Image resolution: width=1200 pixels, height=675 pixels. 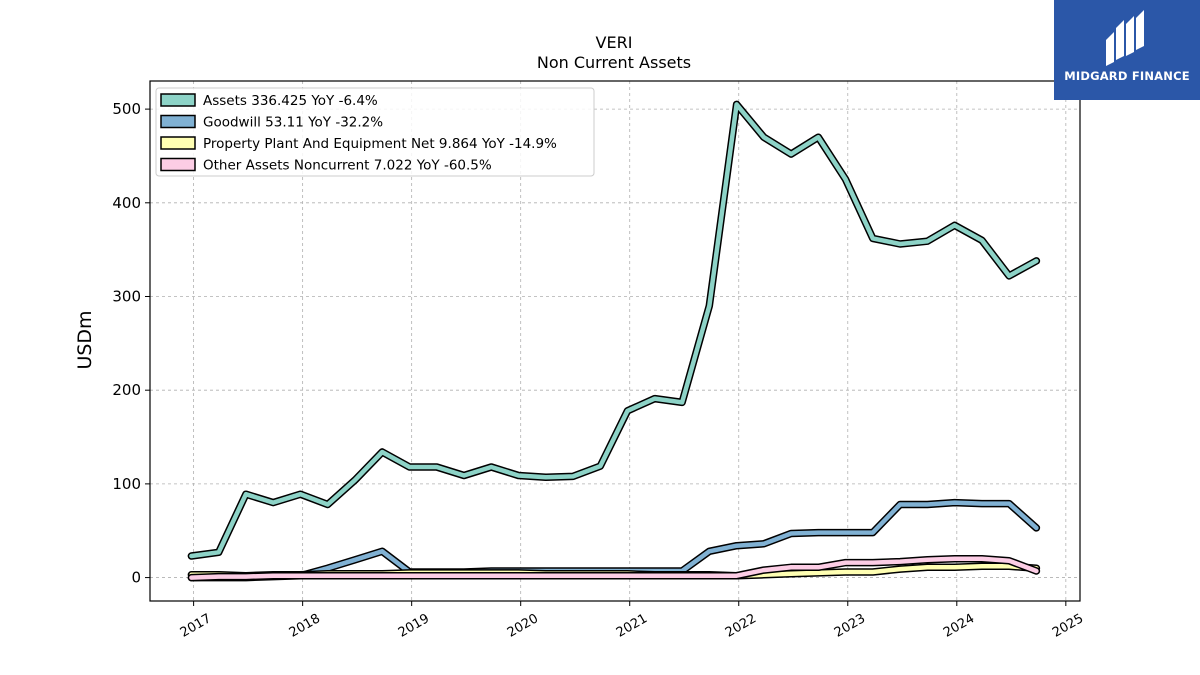 I want to click on x-tick-label: 2020, so click(x=523, y=626).